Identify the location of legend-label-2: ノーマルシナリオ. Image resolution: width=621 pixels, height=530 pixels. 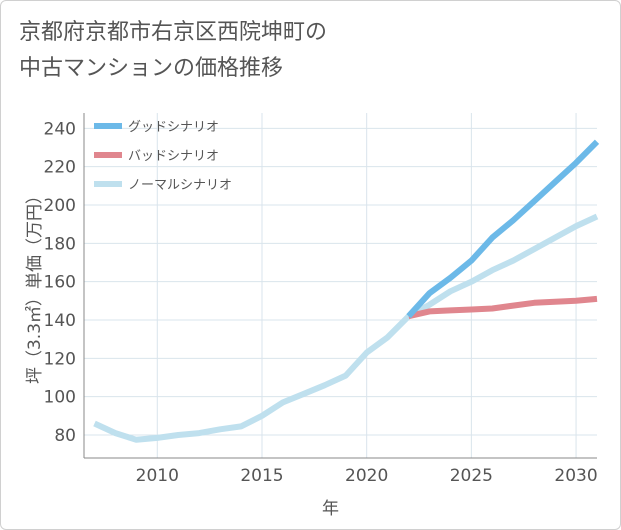
(180, 185).